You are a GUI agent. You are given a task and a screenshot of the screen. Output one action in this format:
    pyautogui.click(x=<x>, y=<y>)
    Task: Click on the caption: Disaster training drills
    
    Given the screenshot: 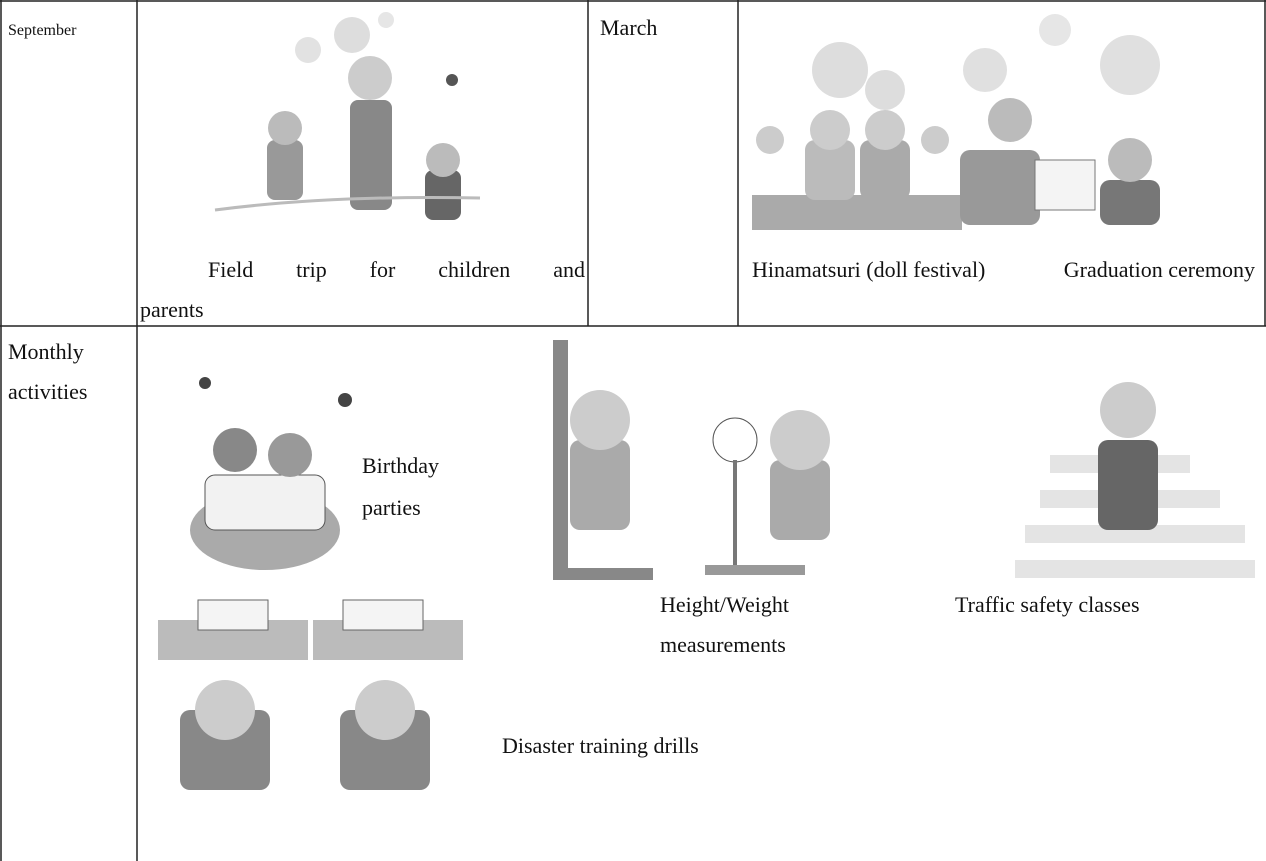 What is the action you would take?
    pyautogui.click(x=600, y=745)
    